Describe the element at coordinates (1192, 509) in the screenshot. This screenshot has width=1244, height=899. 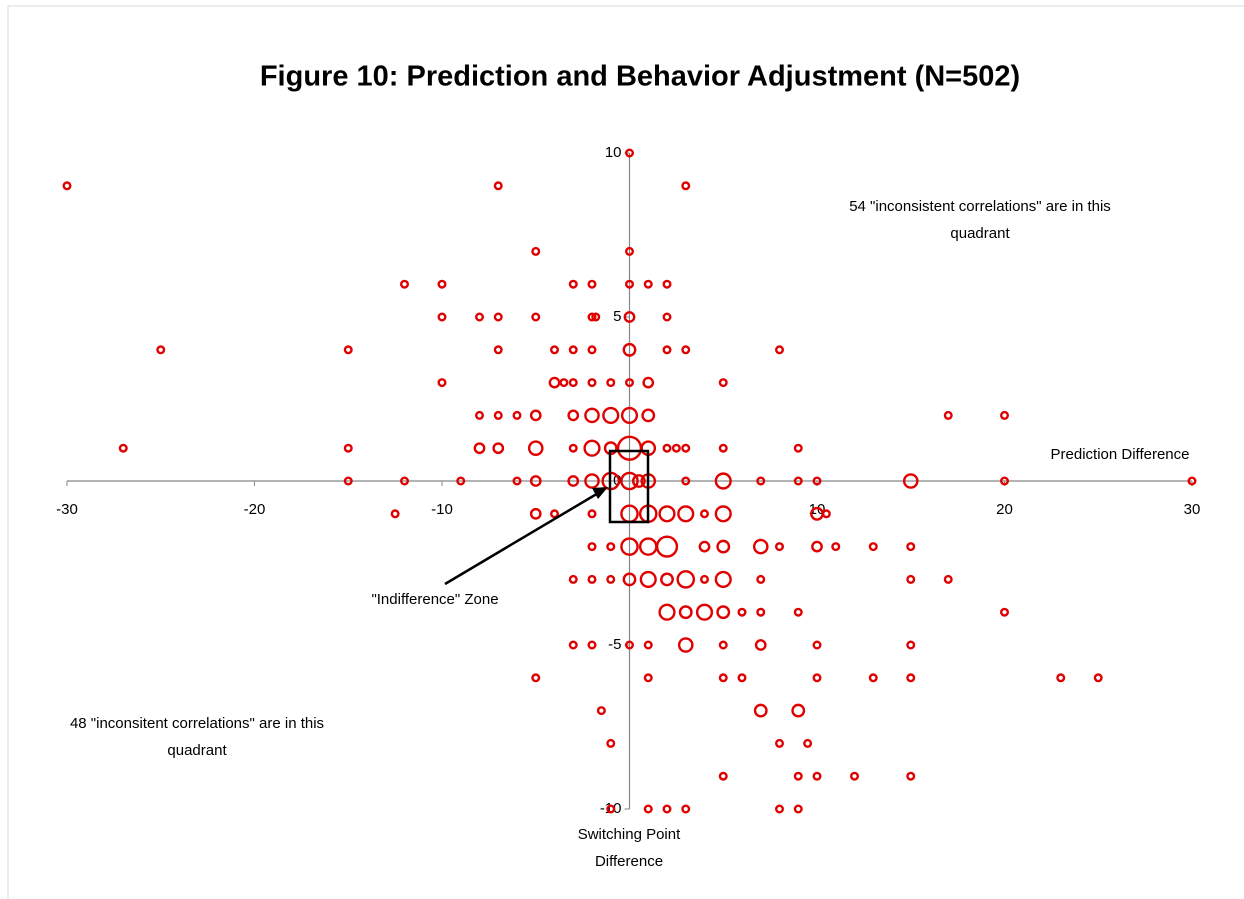
I see `x-tick-label: 30` at that location.